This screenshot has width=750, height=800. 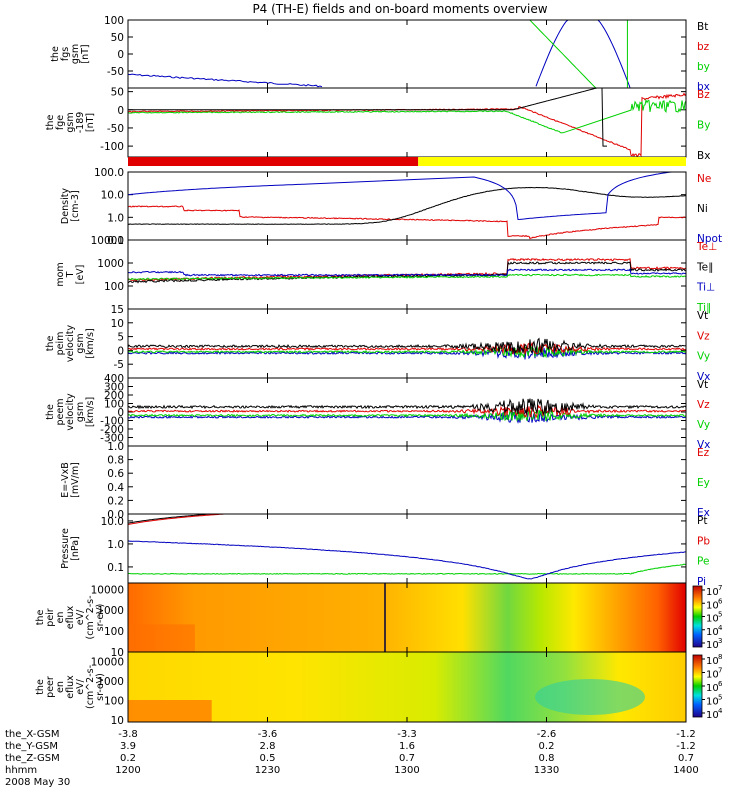 I want to click on y-tick-label: 0.1, so click(x=115, y=241).